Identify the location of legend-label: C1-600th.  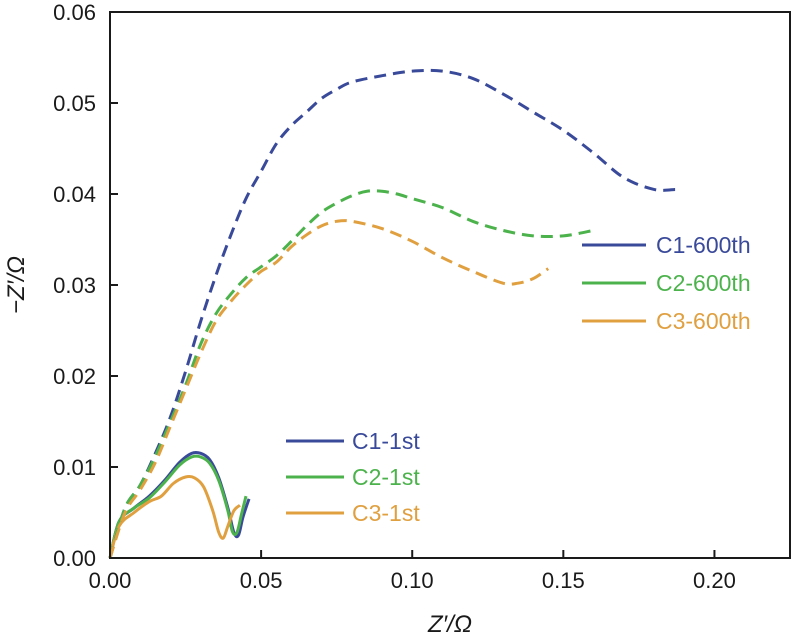
(703, 245).